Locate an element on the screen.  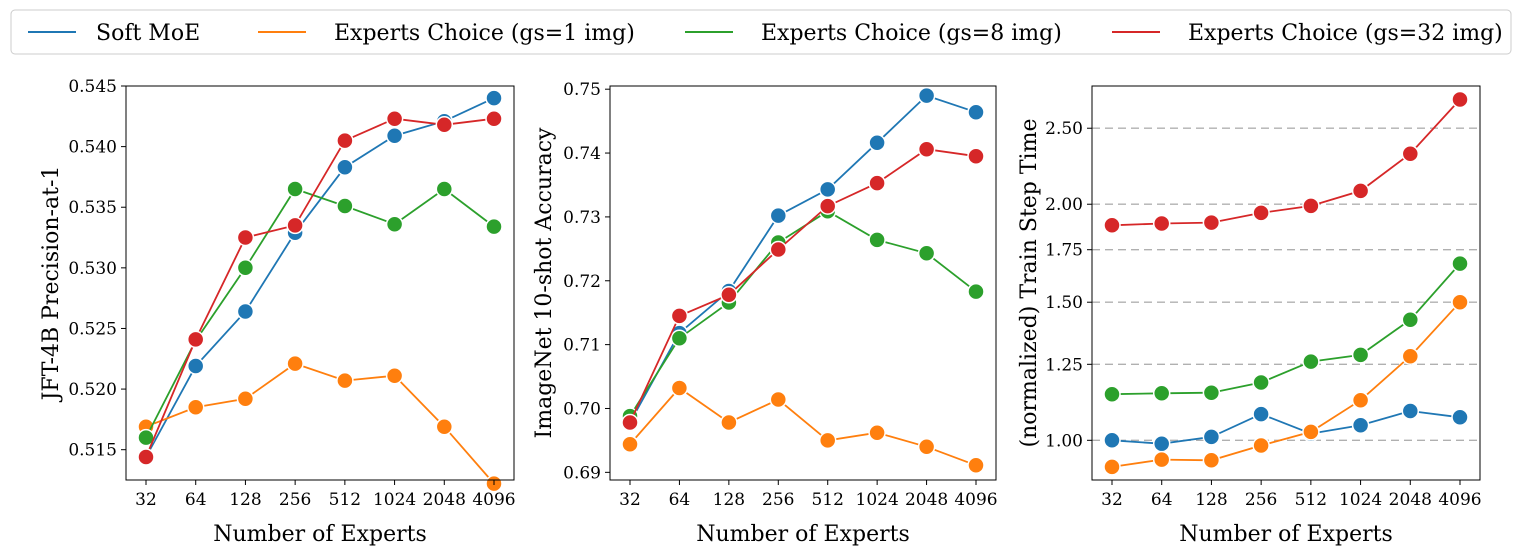
y-tick-label: 0.69 is located at coordinates (582, 473).